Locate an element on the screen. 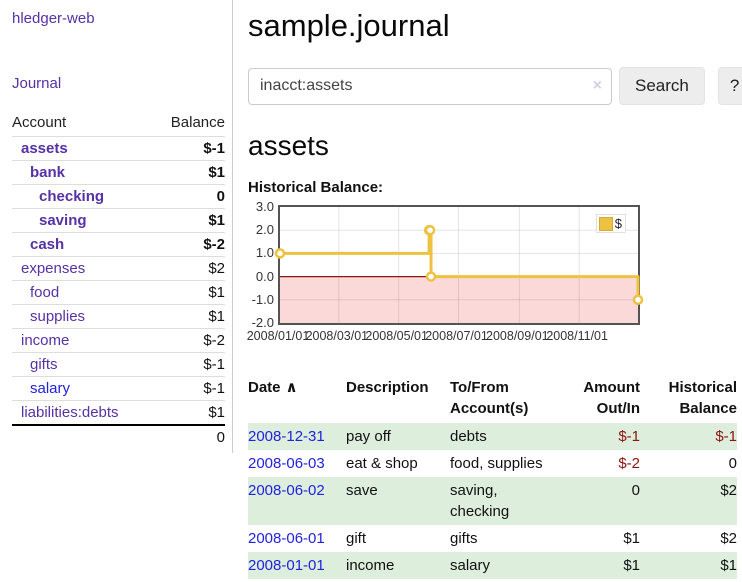 Image resolution: width=742 pixels, height=582 pixels. balance-column-header: Historical Balance is located at coordinates (702, 398).